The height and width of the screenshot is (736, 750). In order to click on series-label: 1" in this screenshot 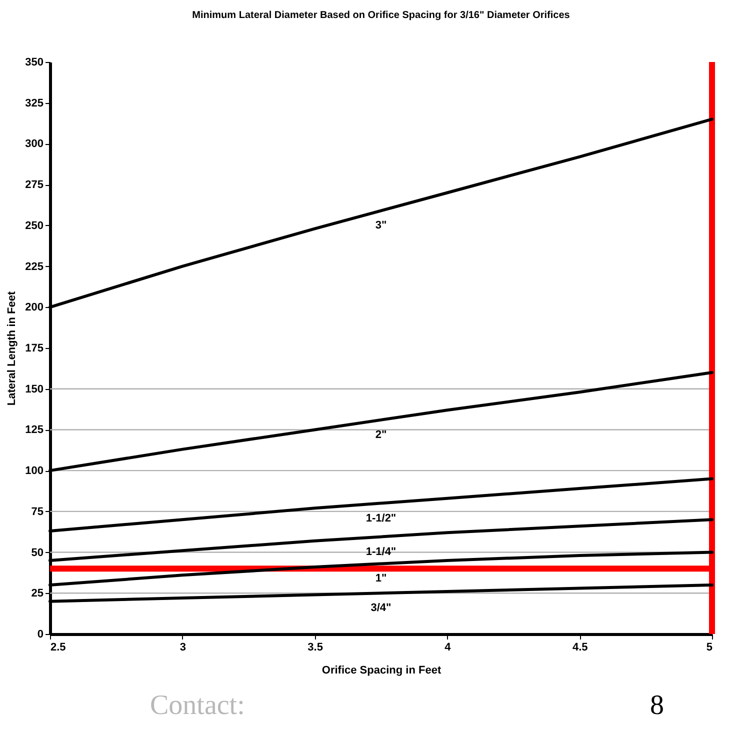, I will do `click(381, 578)`.